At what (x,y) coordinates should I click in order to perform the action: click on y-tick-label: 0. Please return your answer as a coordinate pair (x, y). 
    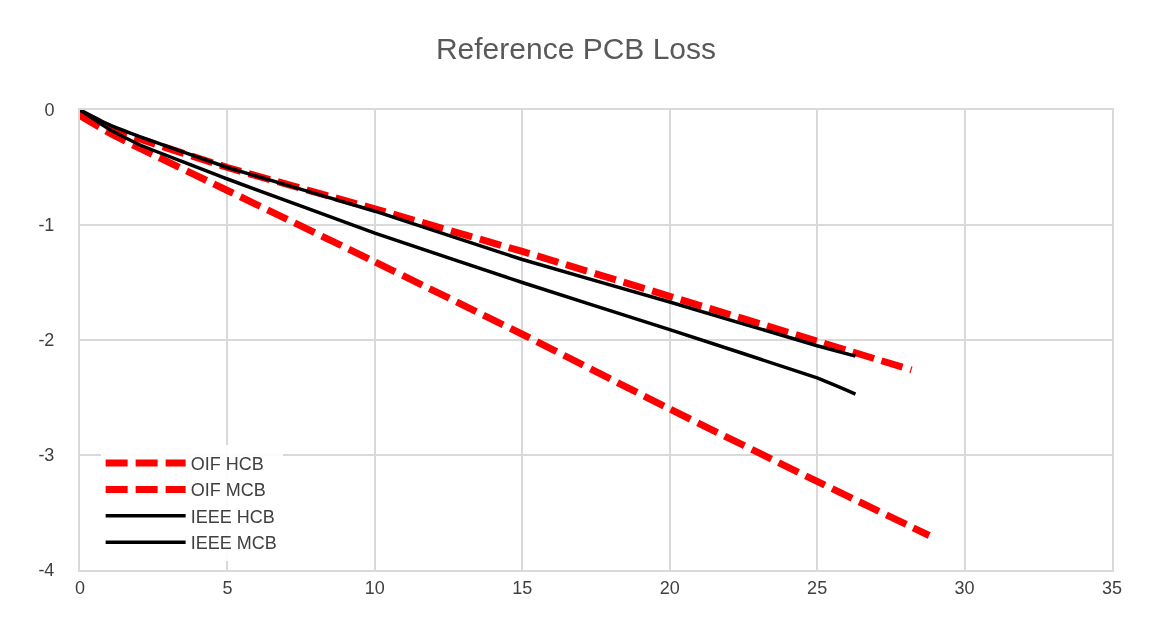
    Looking at the image, I should click on (49, 110).